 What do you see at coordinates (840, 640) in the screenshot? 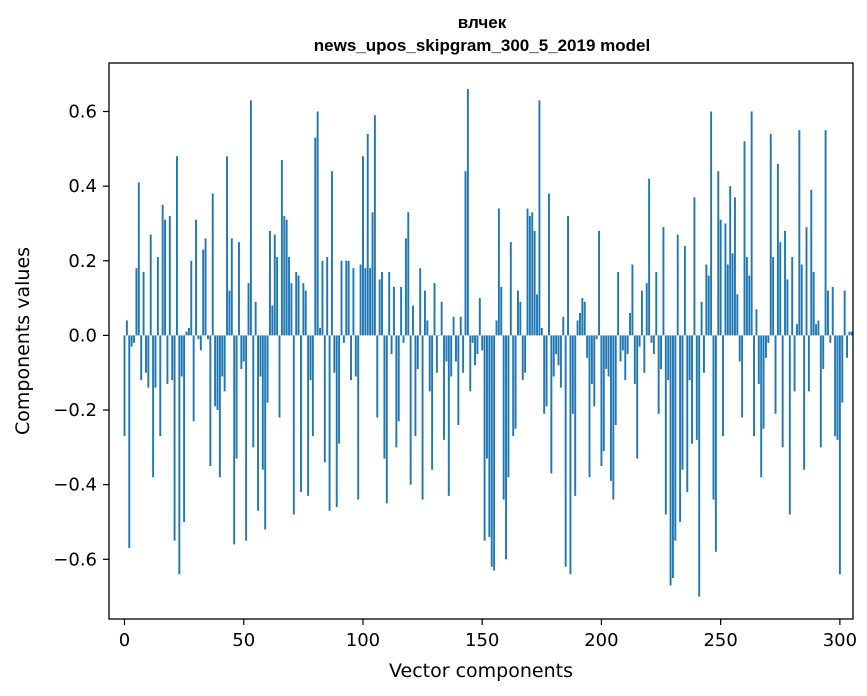
I see `x-tick-label: 300` at bounding box center [840, 640].